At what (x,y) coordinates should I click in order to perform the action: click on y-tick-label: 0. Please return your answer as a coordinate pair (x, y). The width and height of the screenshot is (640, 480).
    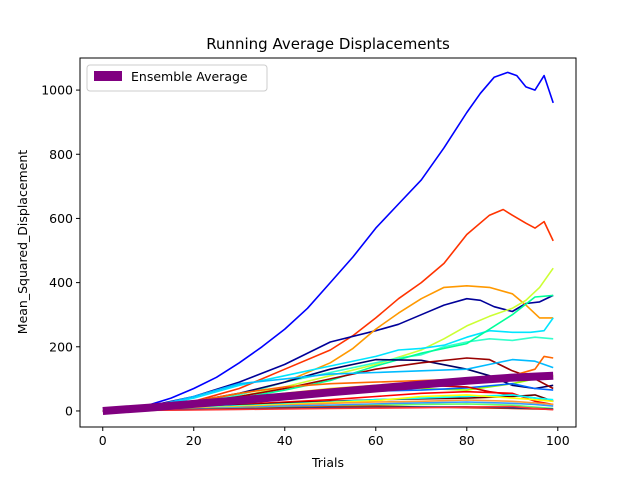
    Looking at the image, I should click on (69, 410).